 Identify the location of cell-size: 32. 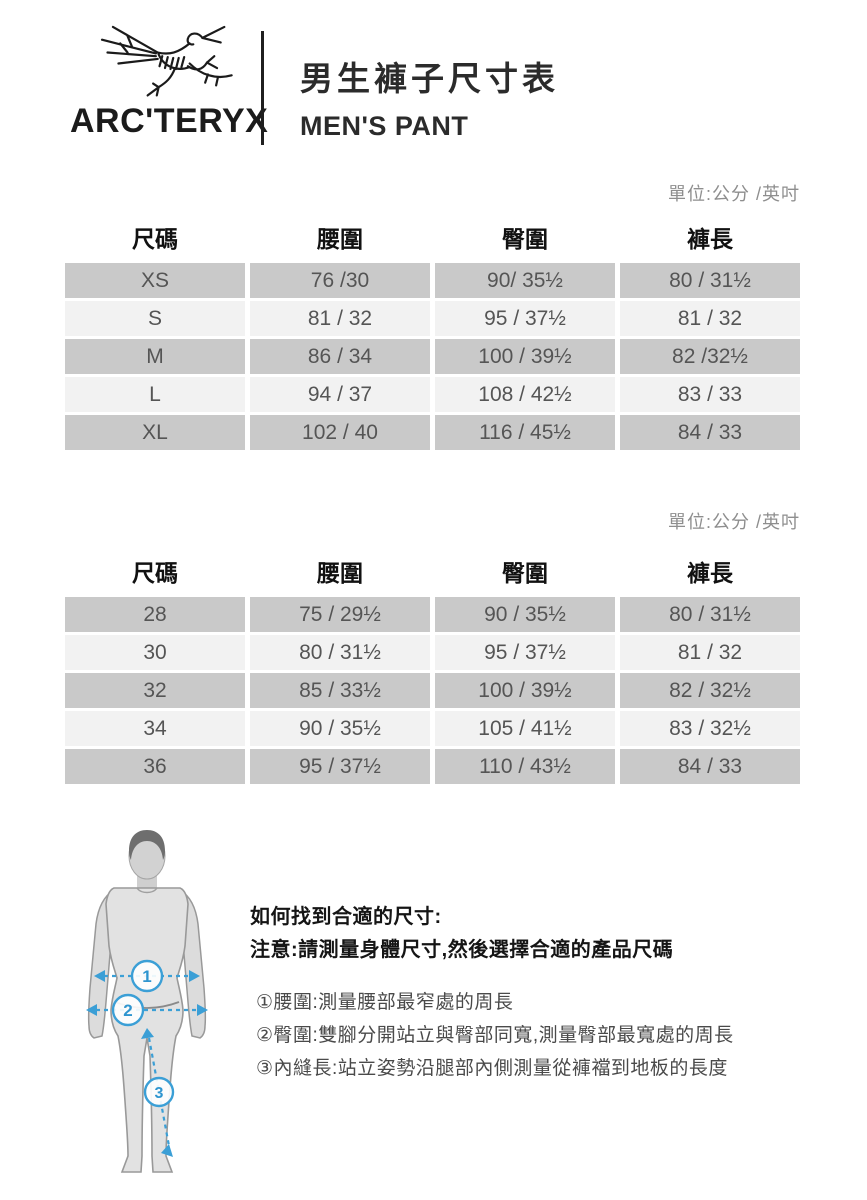
(155, 690).